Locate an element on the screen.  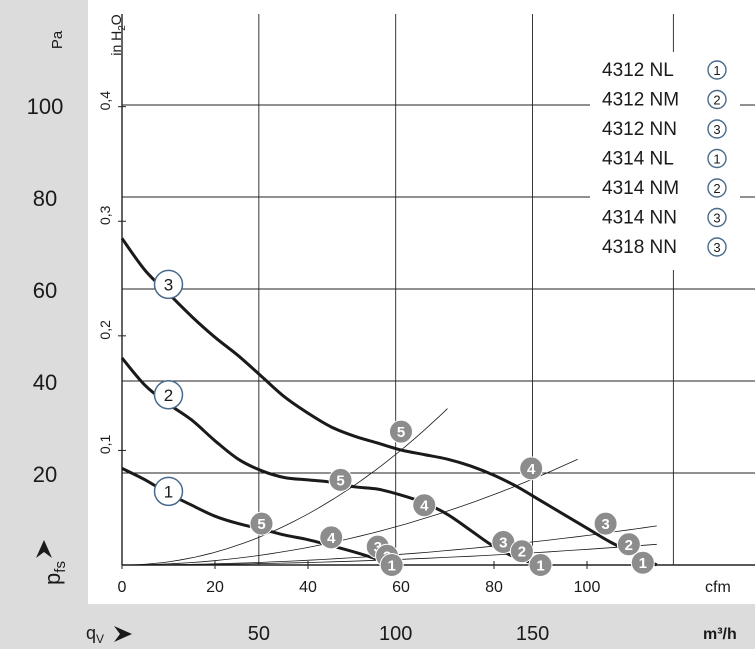
legend-model-label: 4318 NN is located at coordinates (639, 247).